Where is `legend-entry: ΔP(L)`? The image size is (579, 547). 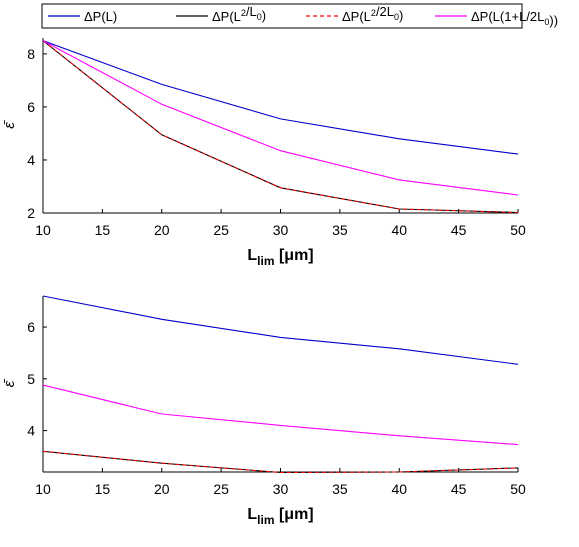
legend-entry: ΔP(L) is located at coordinates (100, 16).